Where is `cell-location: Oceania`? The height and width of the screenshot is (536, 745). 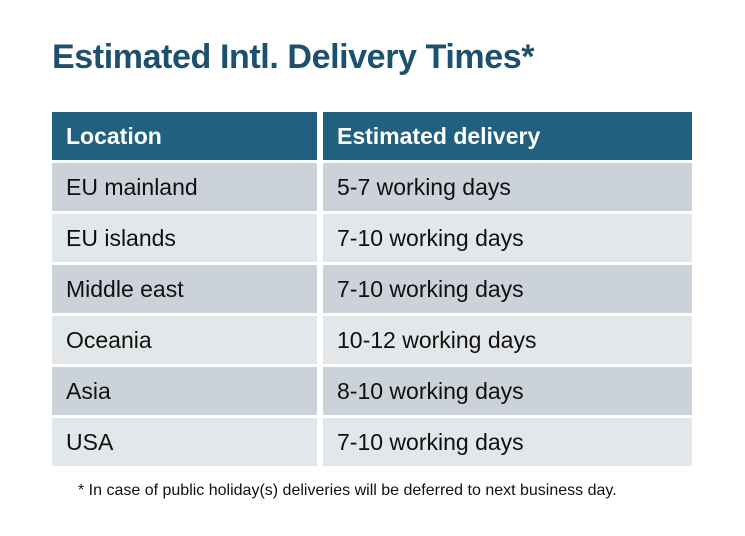 cell-location: Oceania is located at coordinates (184, 340).